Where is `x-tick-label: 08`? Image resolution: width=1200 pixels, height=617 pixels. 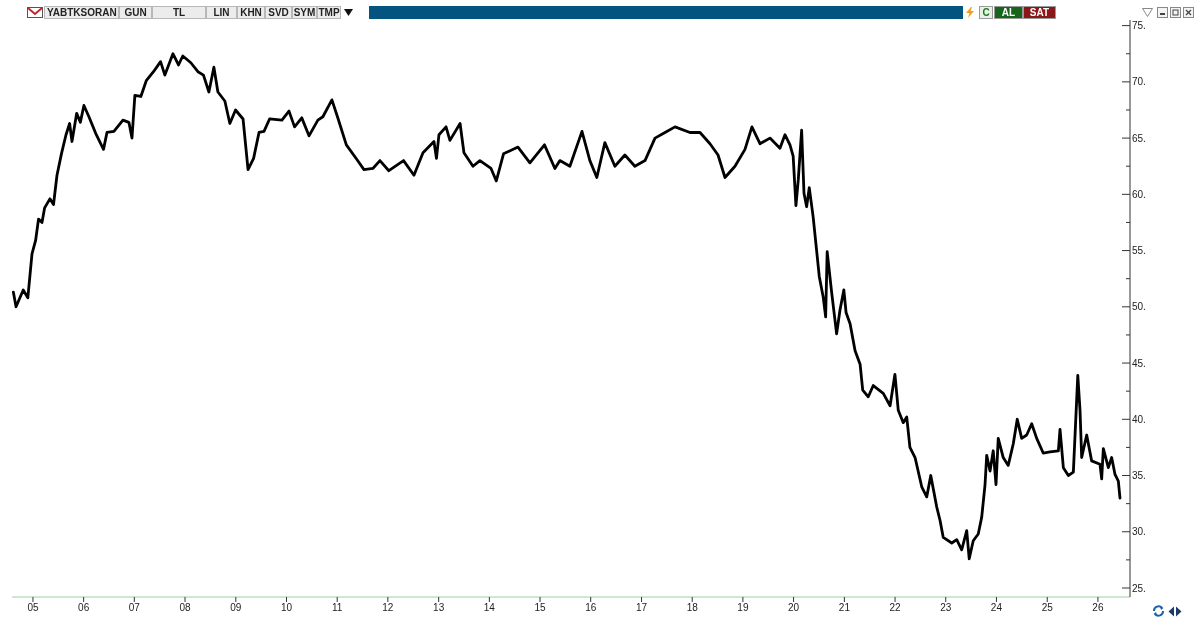 x-tick-label: 08 is located at coordinates (185, 607).